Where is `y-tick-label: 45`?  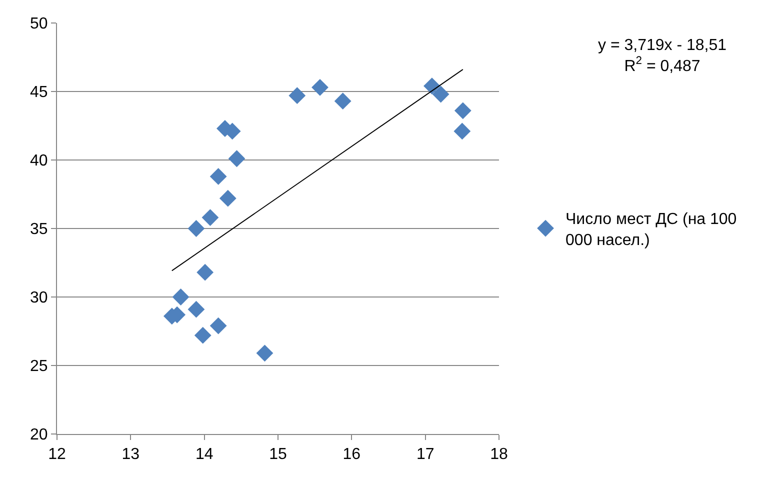 y-tick-label: 45 is located at coordinates (39, 93).